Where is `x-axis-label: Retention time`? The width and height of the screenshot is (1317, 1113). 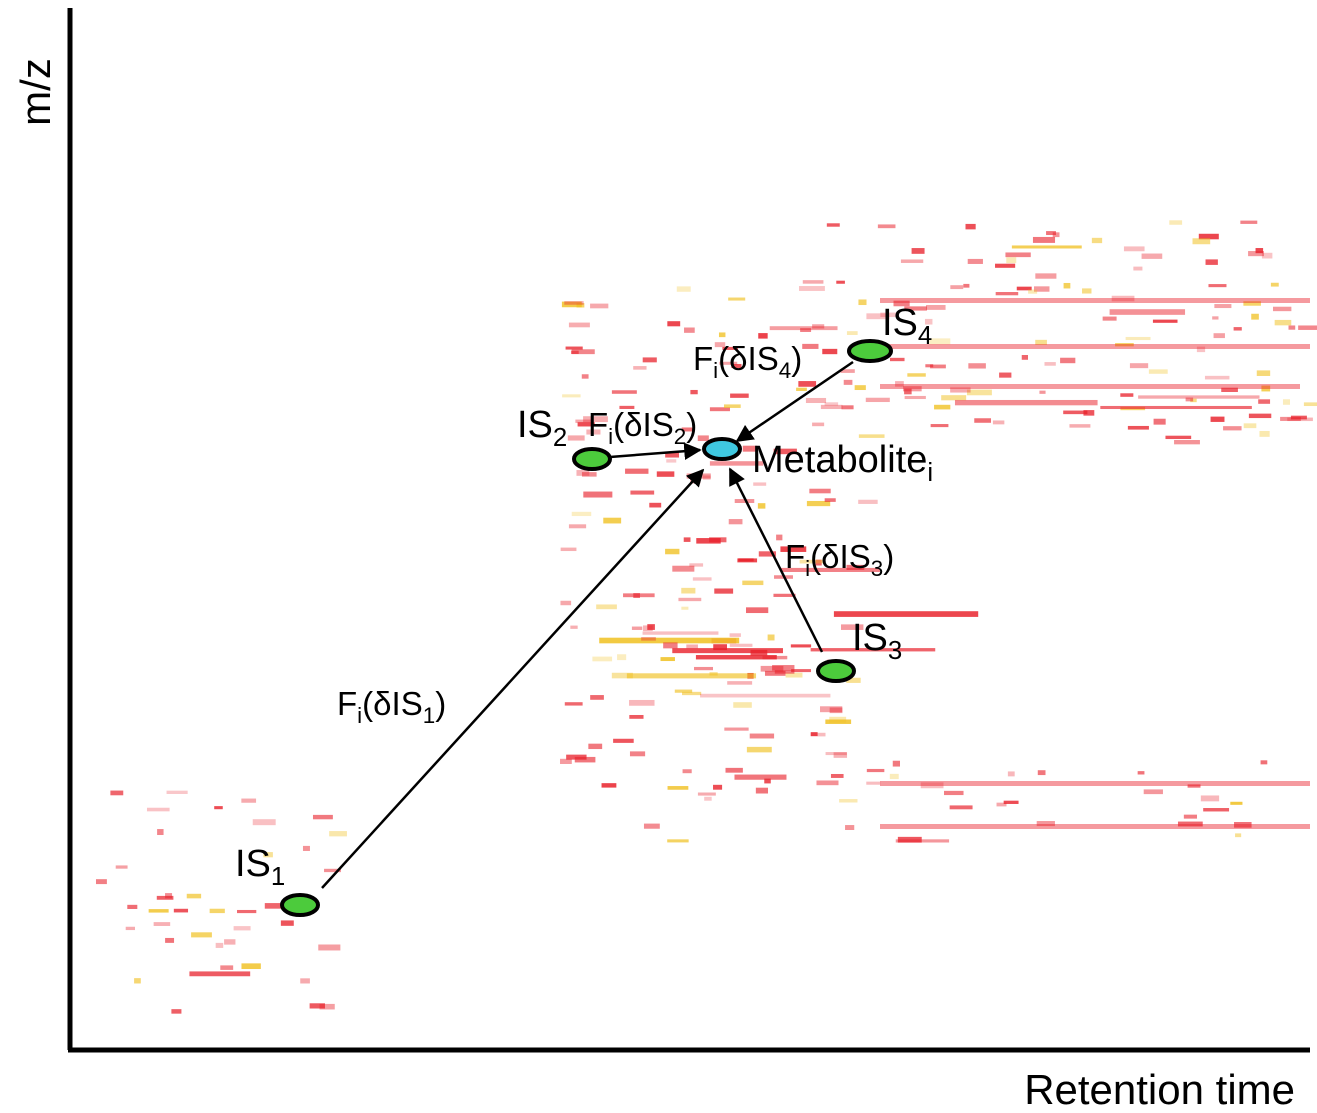 x-axis-label: Retention time is located at coordinates (1159, 1089).